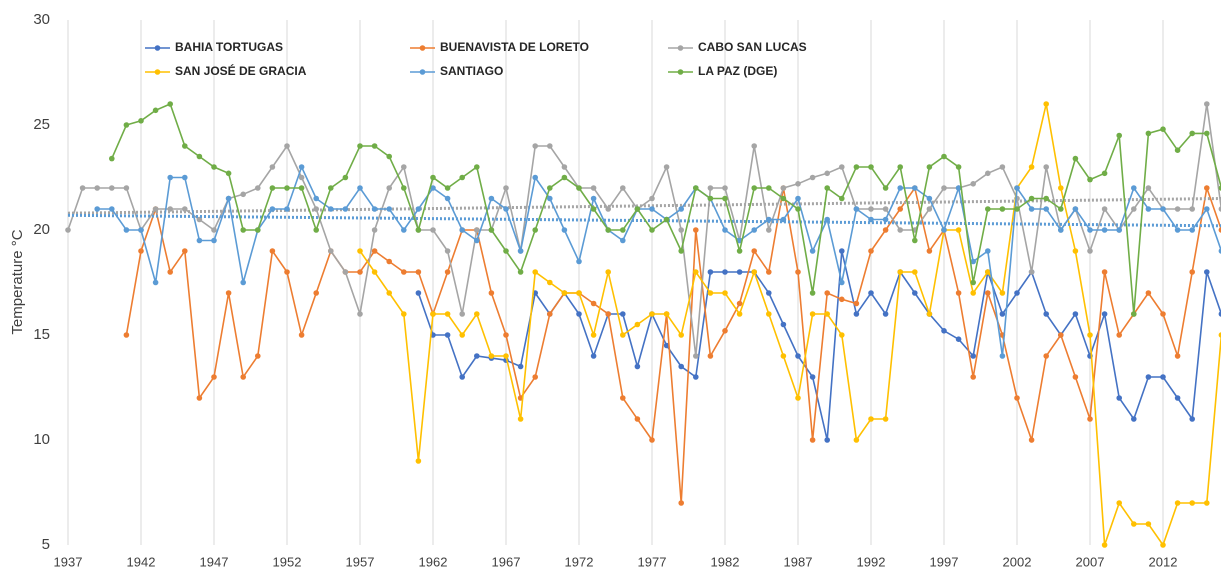 The height and width of the screenshot is (573, 1221). Describe the element at coordinates (944, 561) in the screenshot. I see `x-tick-label: 1997` at that location.